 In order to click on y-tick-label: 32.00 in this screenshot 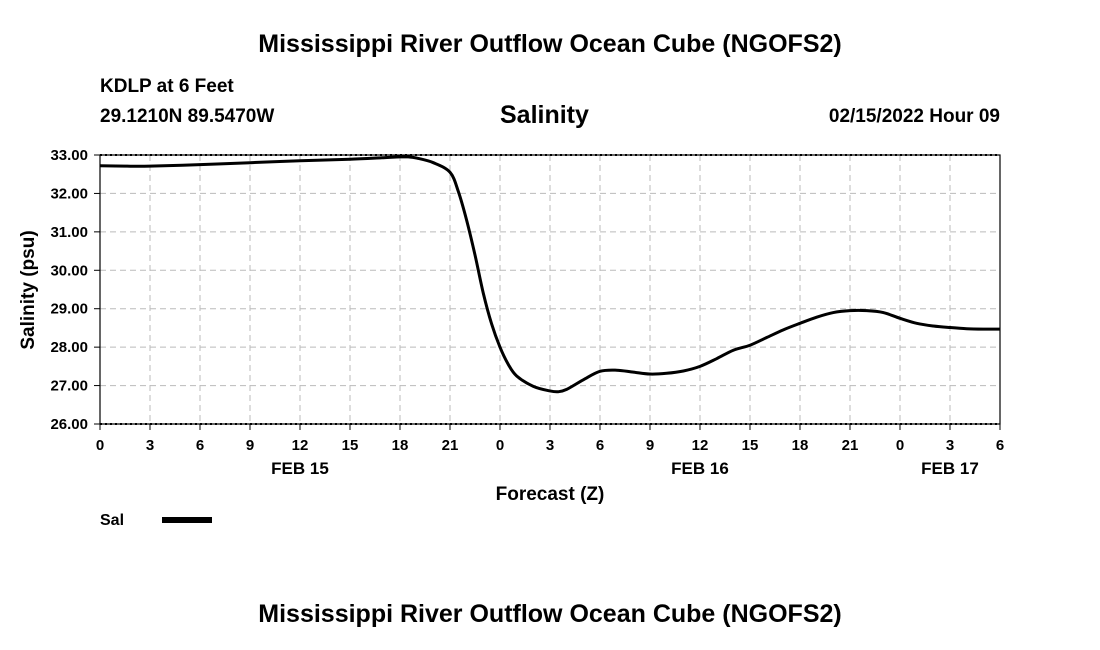, I will do `click(69, 193)`.